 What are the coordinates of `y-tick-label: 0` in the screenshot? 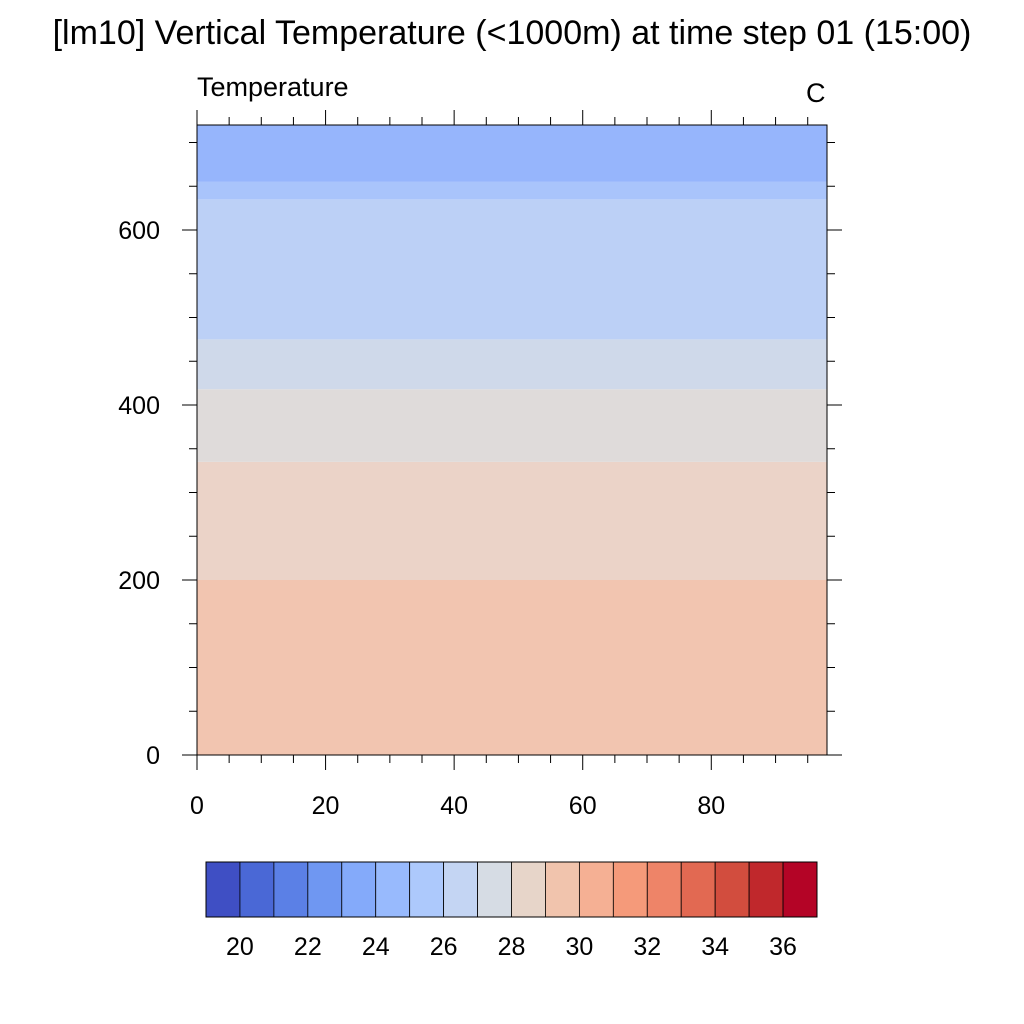 It's located at (153, 756).